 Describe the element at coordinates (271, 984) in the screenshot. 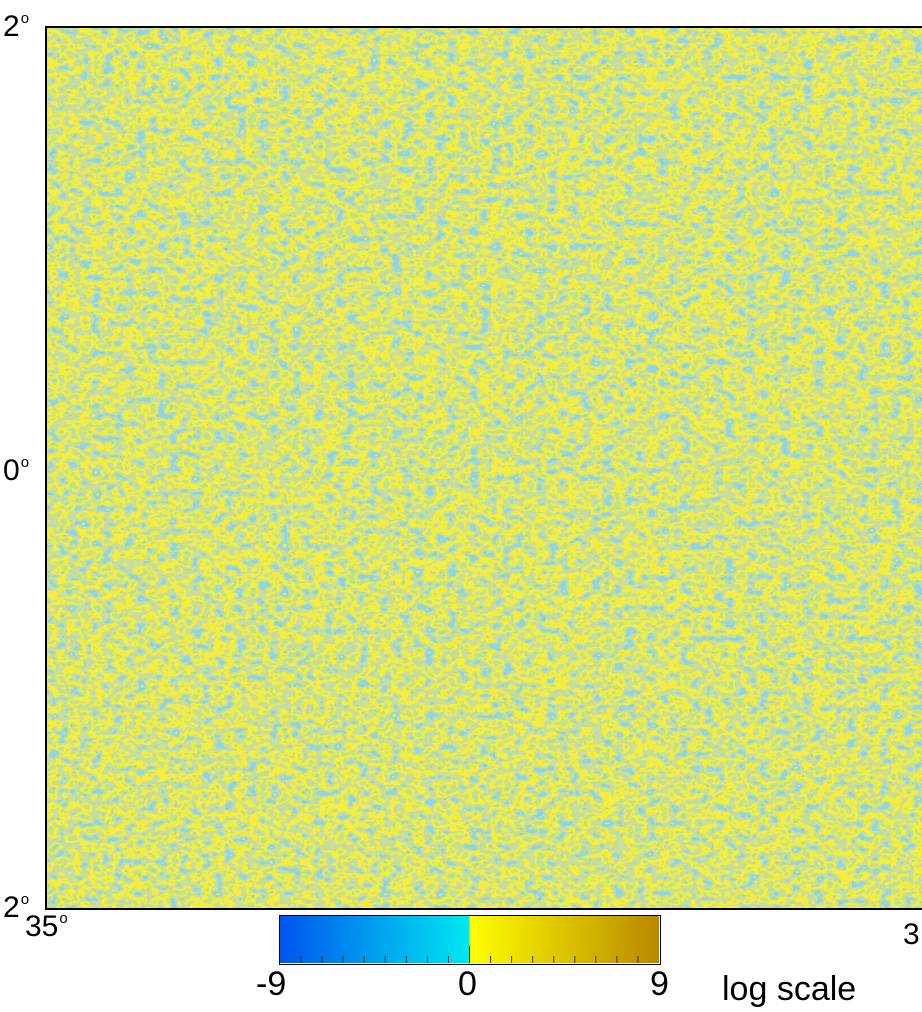

I see `colorbar-min-label: -9` at that location.